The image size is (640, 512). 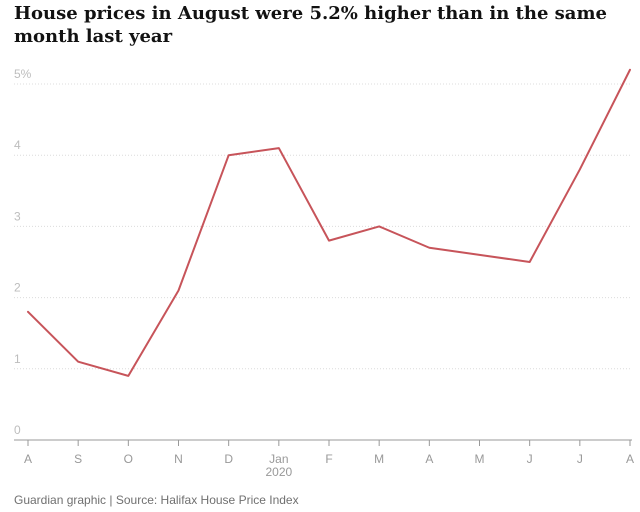 I want to click on x-year-label: 2020, so click(x=278, y=472).